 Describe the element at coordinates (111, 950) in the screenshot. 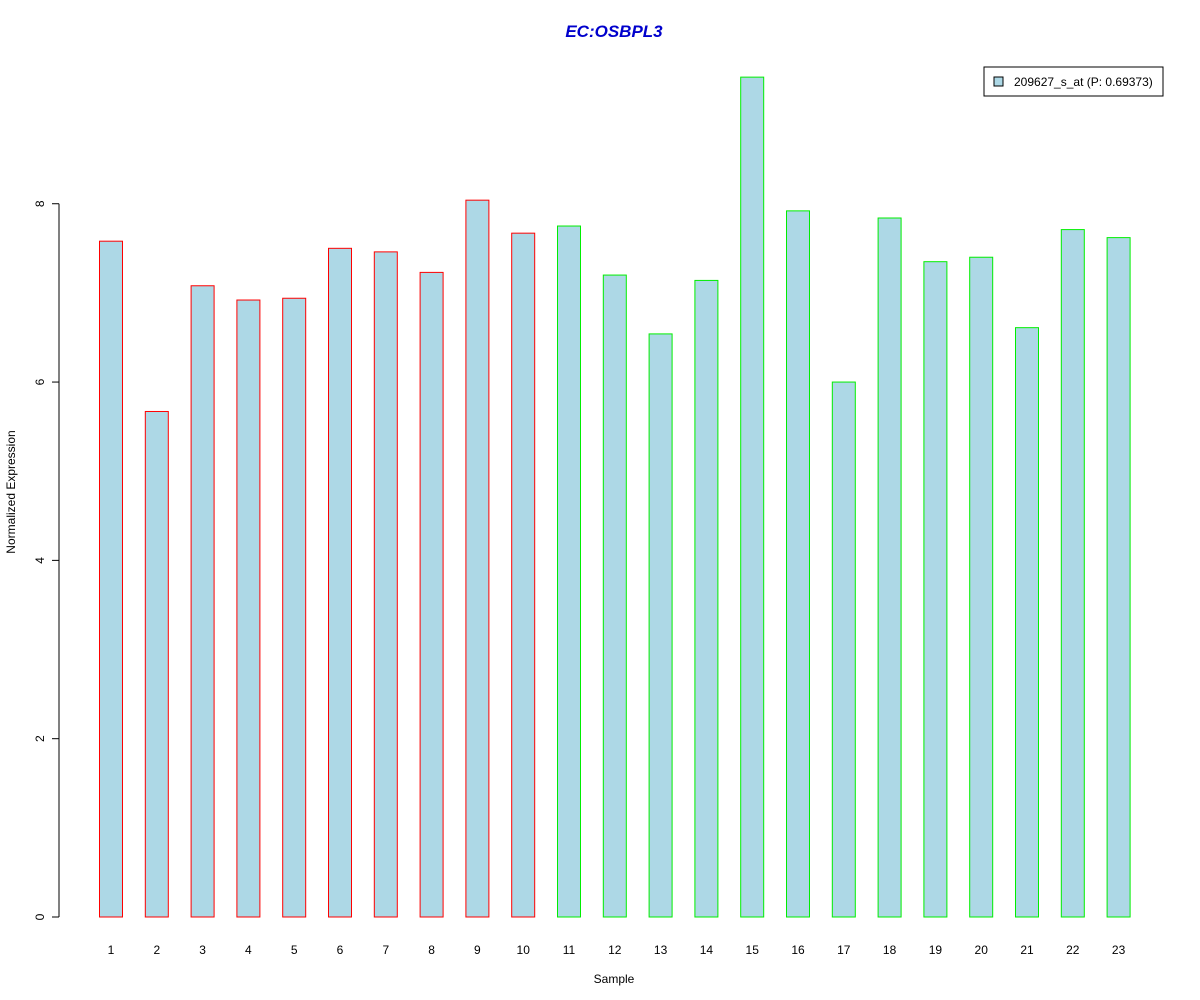

I see `x-tick-label: 1` at that location.